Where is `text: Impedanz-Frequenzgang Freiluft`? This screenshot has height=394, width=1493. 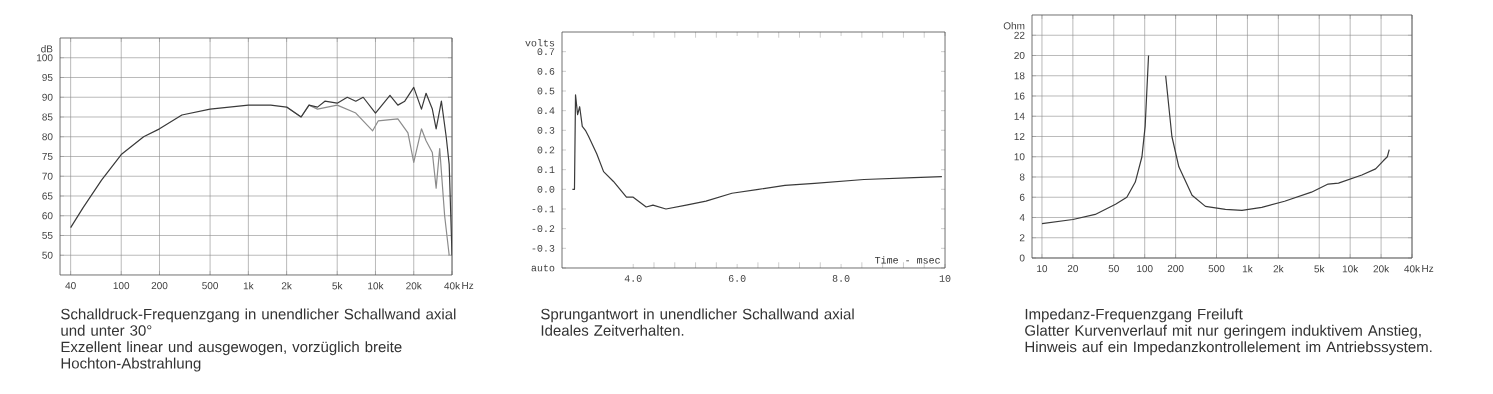
text: Impedanz-Frequenzgang Freiluft is located at coordinates (1134, 315).